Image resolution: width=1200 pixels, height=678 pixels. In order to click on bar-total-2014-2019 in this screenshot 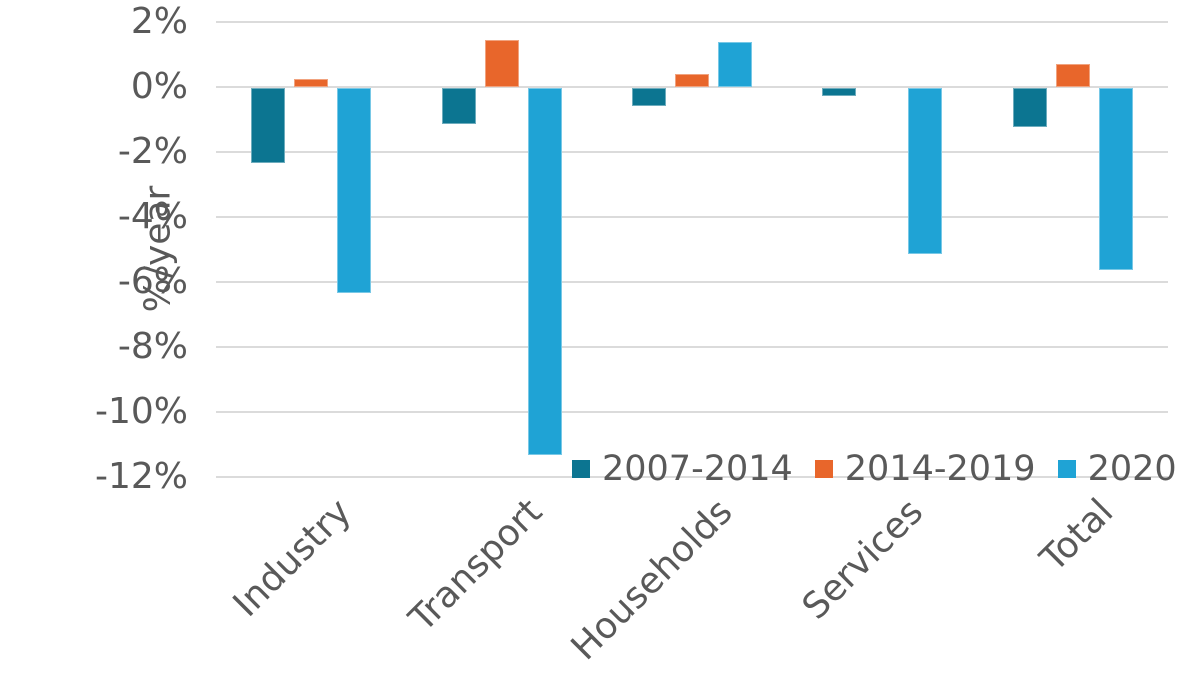, I will do `click(1072, 75)`.